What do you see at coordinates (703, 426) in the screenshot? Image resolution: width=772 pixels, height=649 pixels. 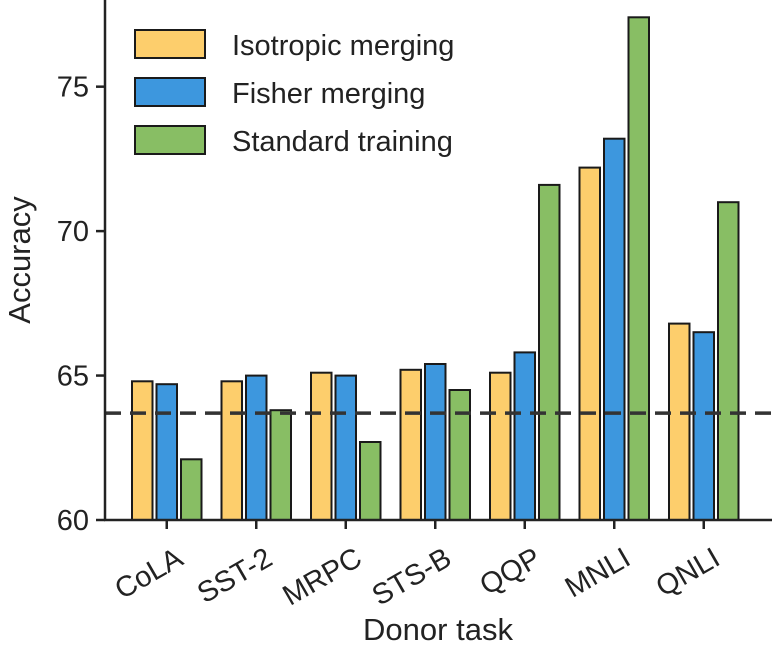 I see `bar-qnli-fisher-merging` at bounding box center [703, 426].